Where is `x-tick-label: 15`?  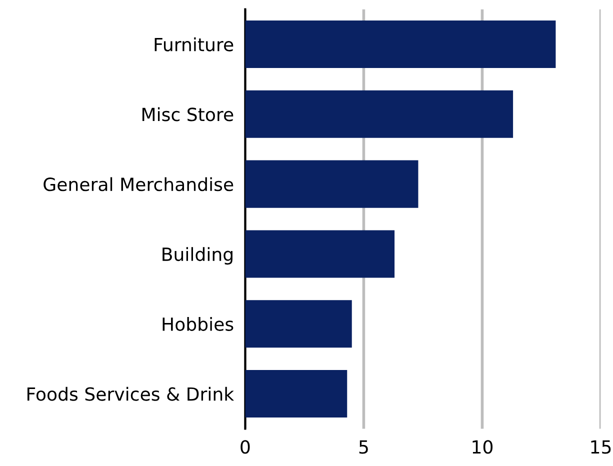
x-tick-label: 15 is located at coordinates (601, 447).